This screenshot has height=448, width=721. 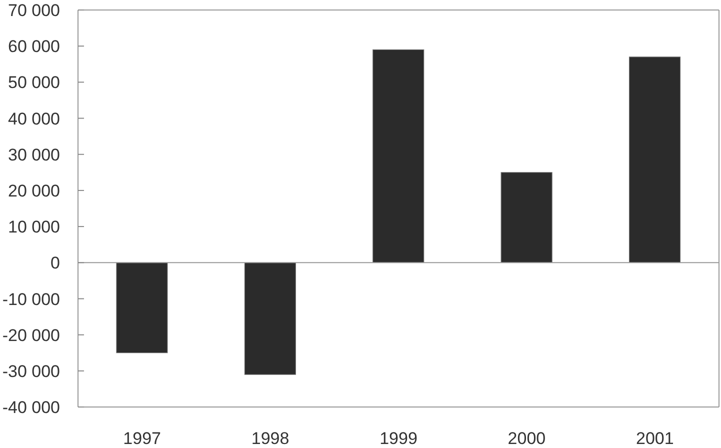 I want to click on y-tick-label: 30 000, so click(x=34, y=154).